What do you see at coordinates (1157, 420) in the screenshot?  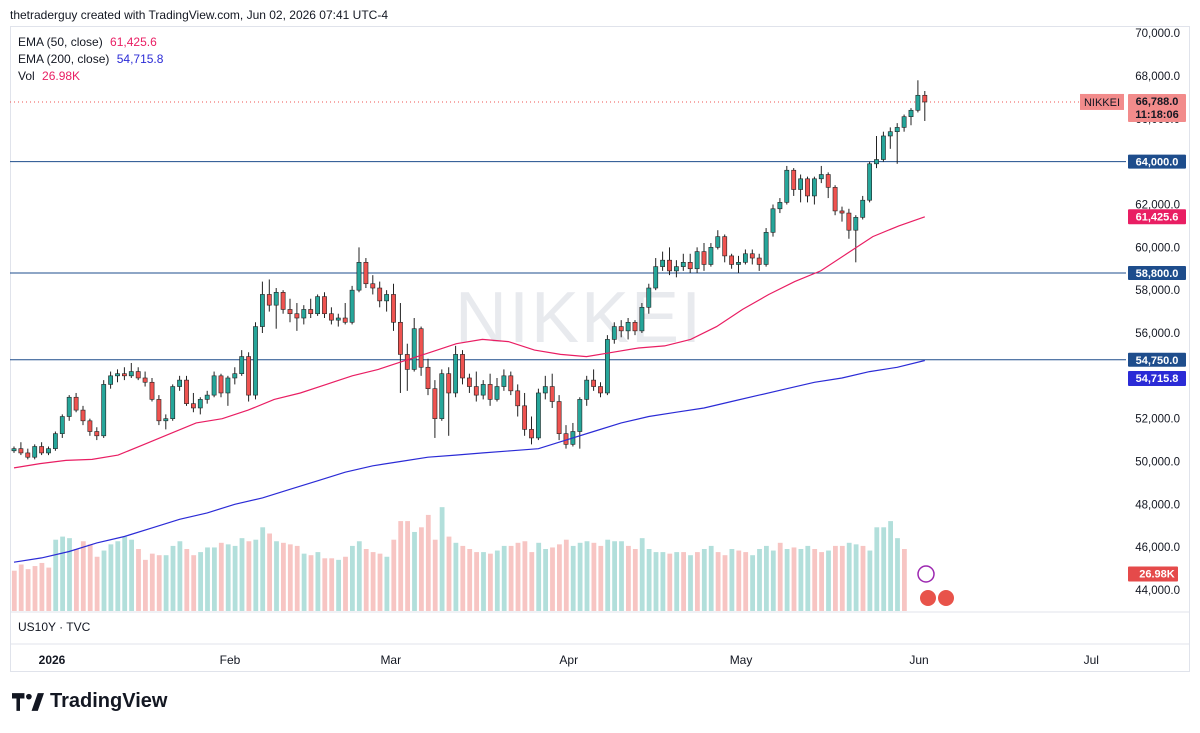 I see `y-tick-label: 52,000.0` at bounding box center [1157, 420].